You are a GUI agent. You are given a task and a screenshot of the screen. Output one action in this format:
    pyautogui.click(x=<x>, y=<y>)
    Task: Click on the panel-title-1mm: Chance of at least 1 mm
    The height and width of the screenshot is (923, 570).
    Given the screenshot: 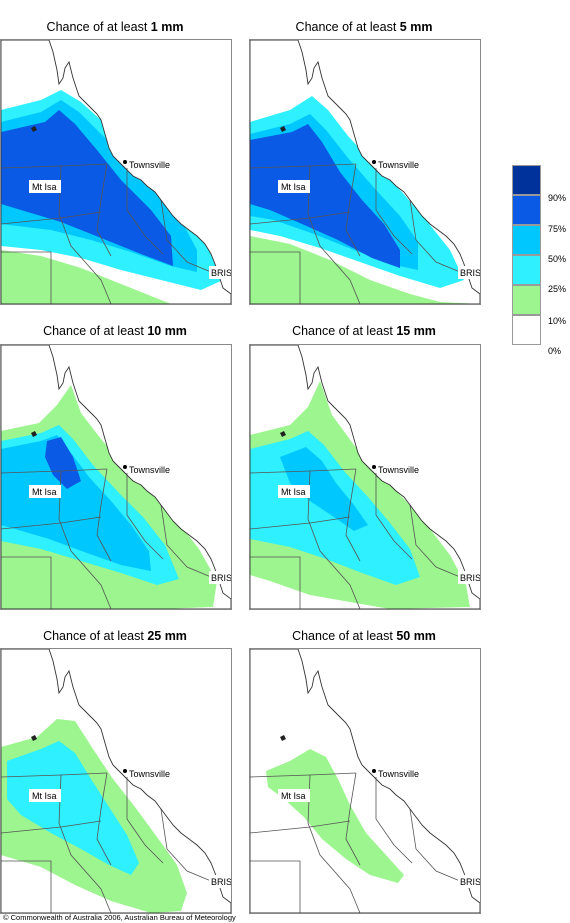 What is the action you would take?
    pyautogui.click(x=115, y=27)
    